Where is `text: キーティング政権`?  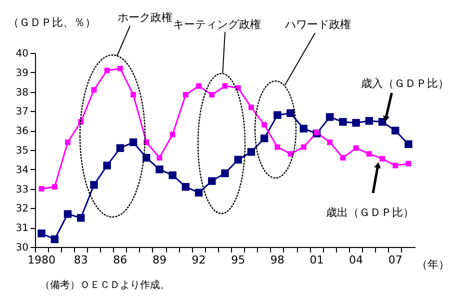
text: キーティング政権 is located at coordinates (217, 24).